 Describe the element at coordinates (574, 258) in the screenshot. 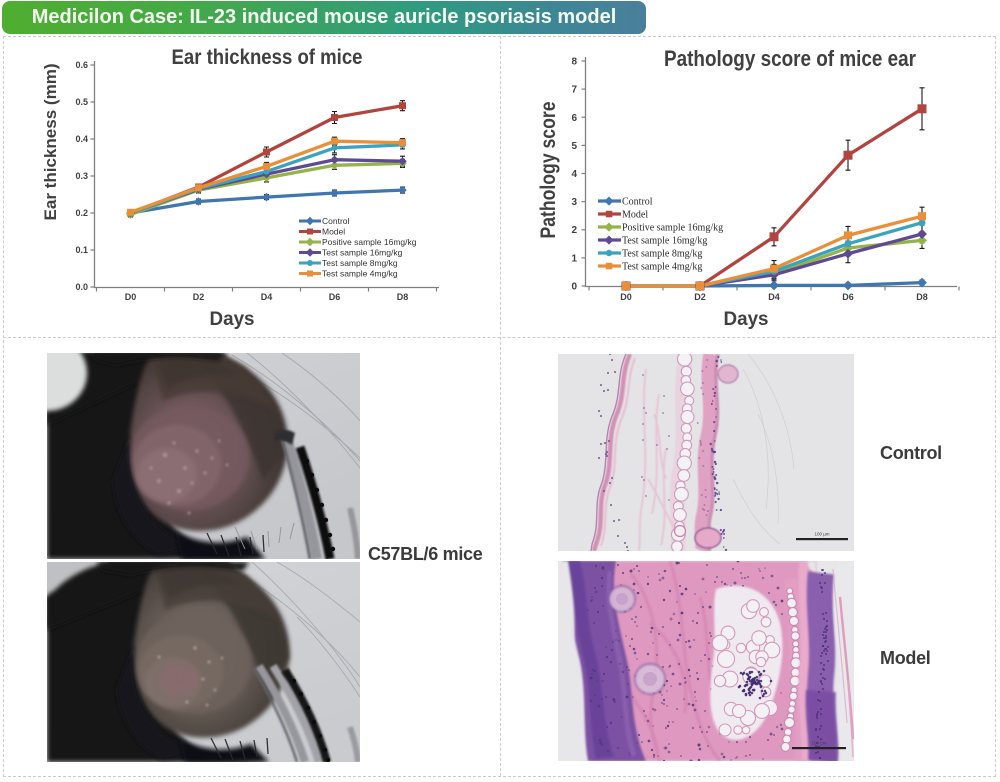

I see `svg-text: 1` at that location.